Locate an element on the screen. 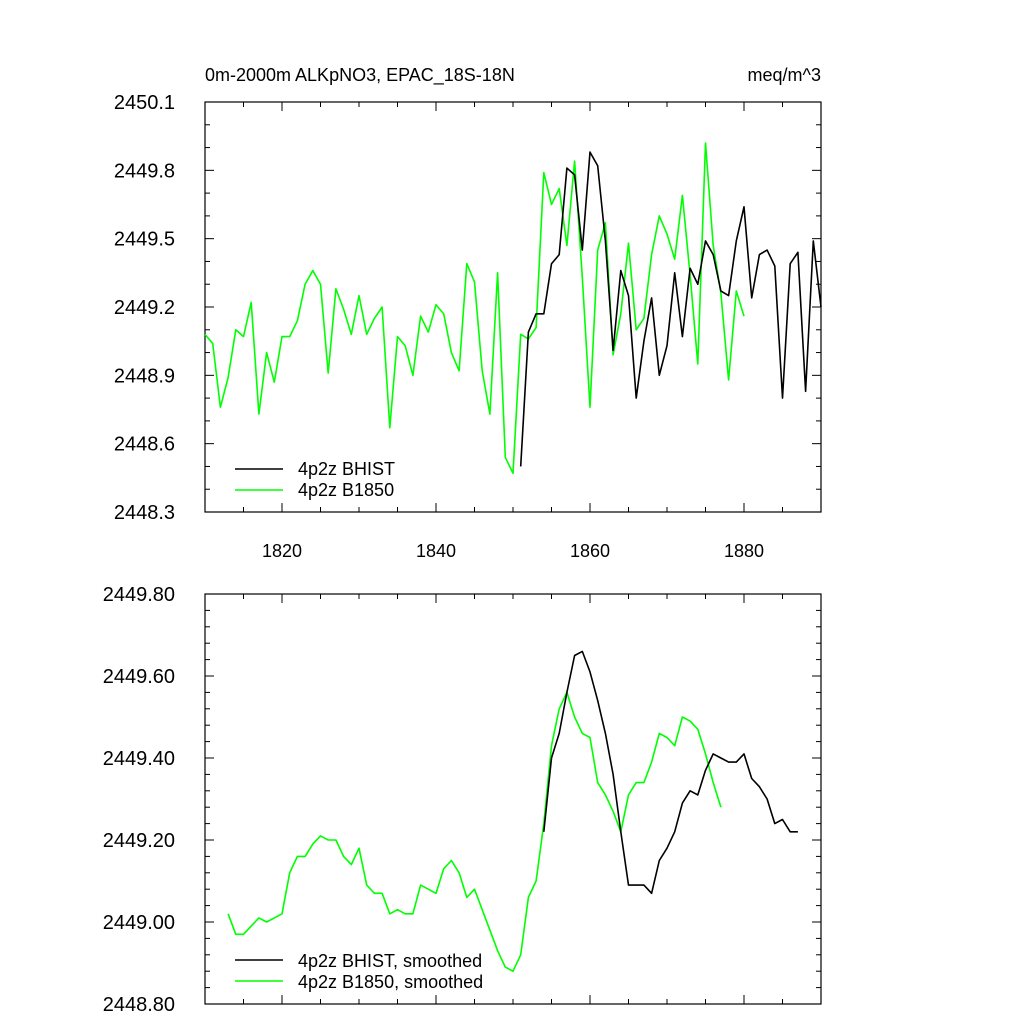 The image size is (1024, 1024). y-tick-label: 2449.40 is located at coordinates (139, 759).